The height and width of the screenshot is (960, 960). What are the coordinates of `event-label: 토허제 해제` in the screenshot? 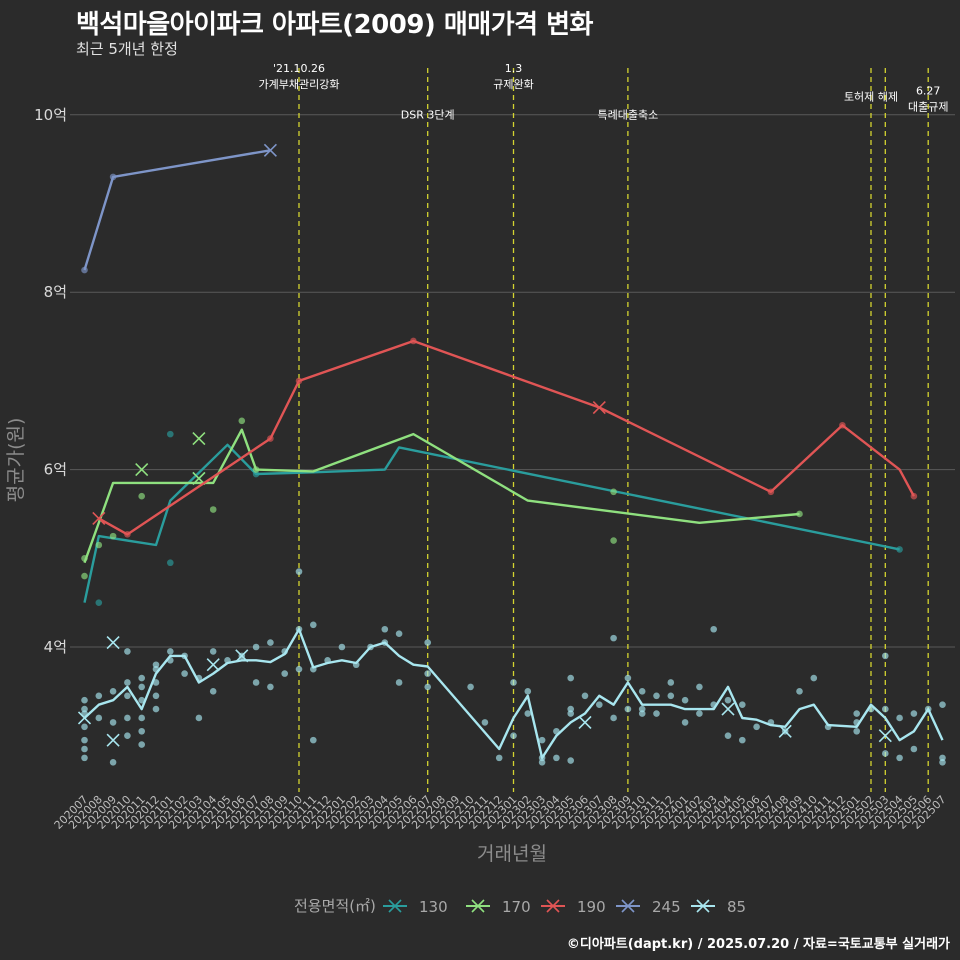 It's located at (871, 97).